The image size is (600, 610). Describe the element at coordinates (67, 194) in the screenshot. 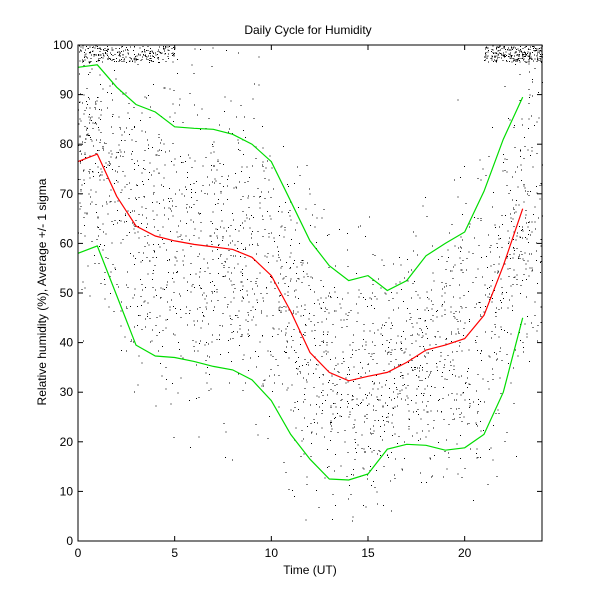

I see `y-tick-label: 70` at that location.